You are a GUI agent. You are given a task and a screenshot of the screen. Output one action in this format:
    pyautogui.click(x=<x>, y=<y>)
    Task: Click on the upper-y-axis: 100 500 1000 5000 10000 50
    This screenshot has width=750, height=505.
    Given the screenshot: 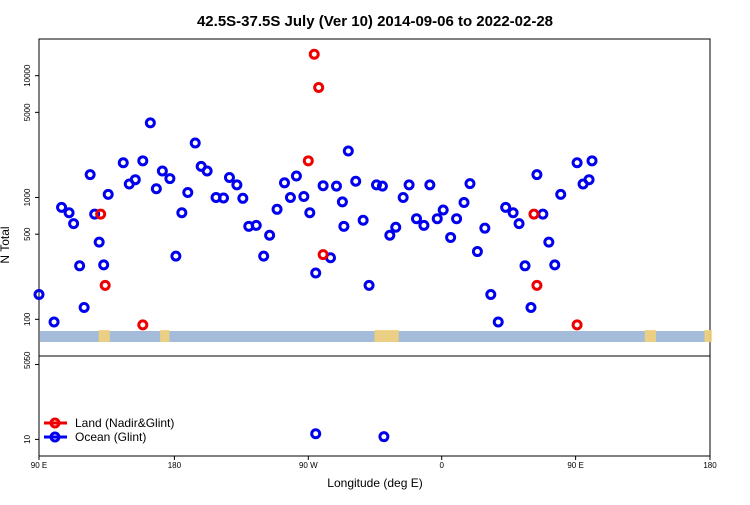 What is the action you would take?
    pyautogui.click(x=31, y=212)
    